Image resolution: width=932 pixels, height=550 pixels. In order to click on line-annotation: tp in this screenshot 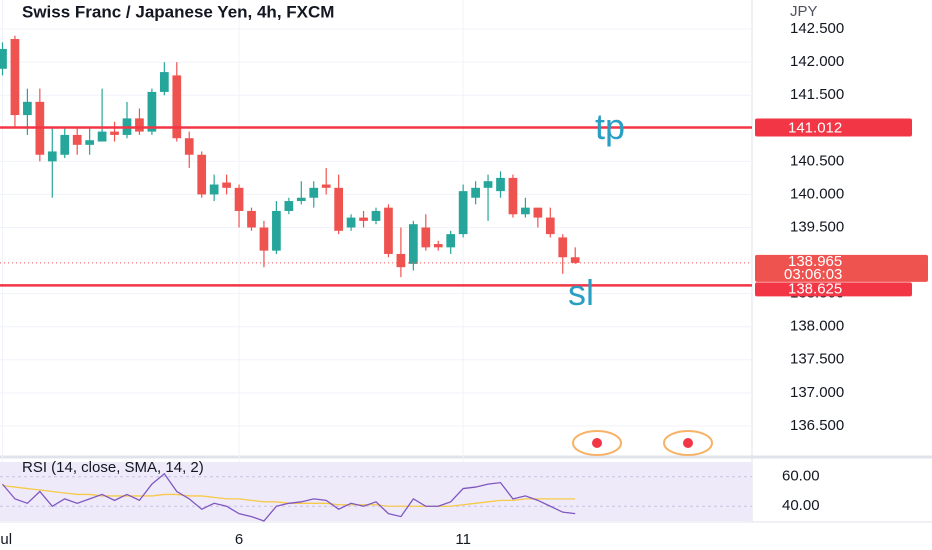, I will do `click(610, 126)`.